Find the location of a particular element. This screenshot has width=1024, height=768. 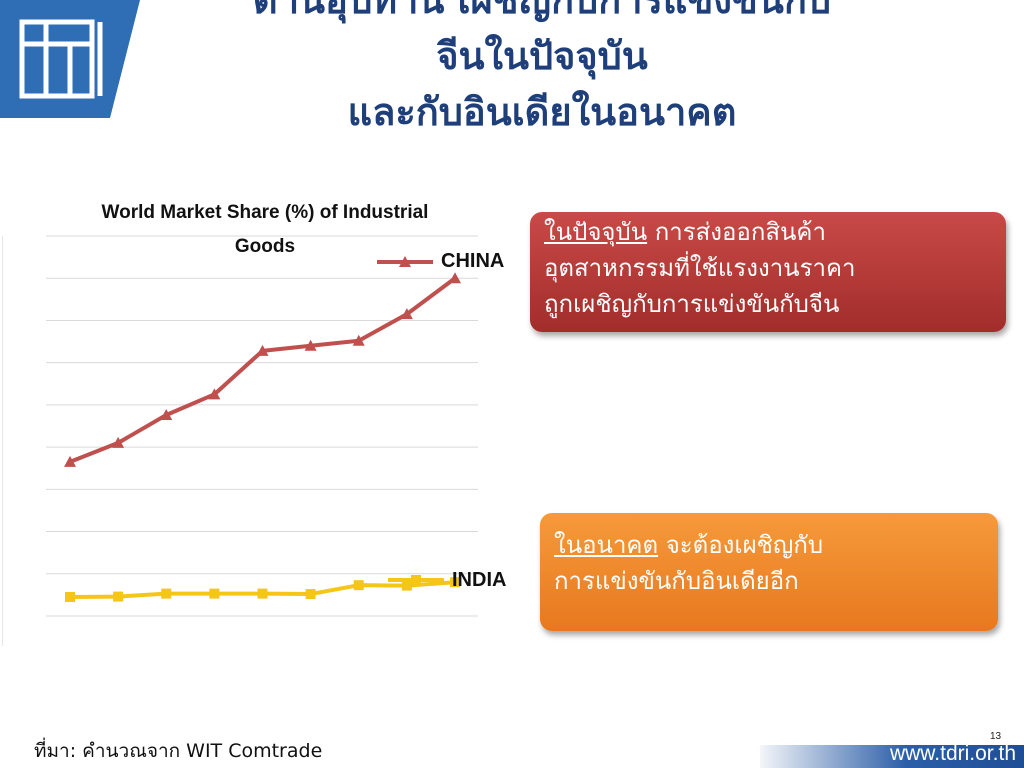

callout-present-line-1: ในปัจจุบัน การส่งออกสินค้า is located at coordinates (768, 232).